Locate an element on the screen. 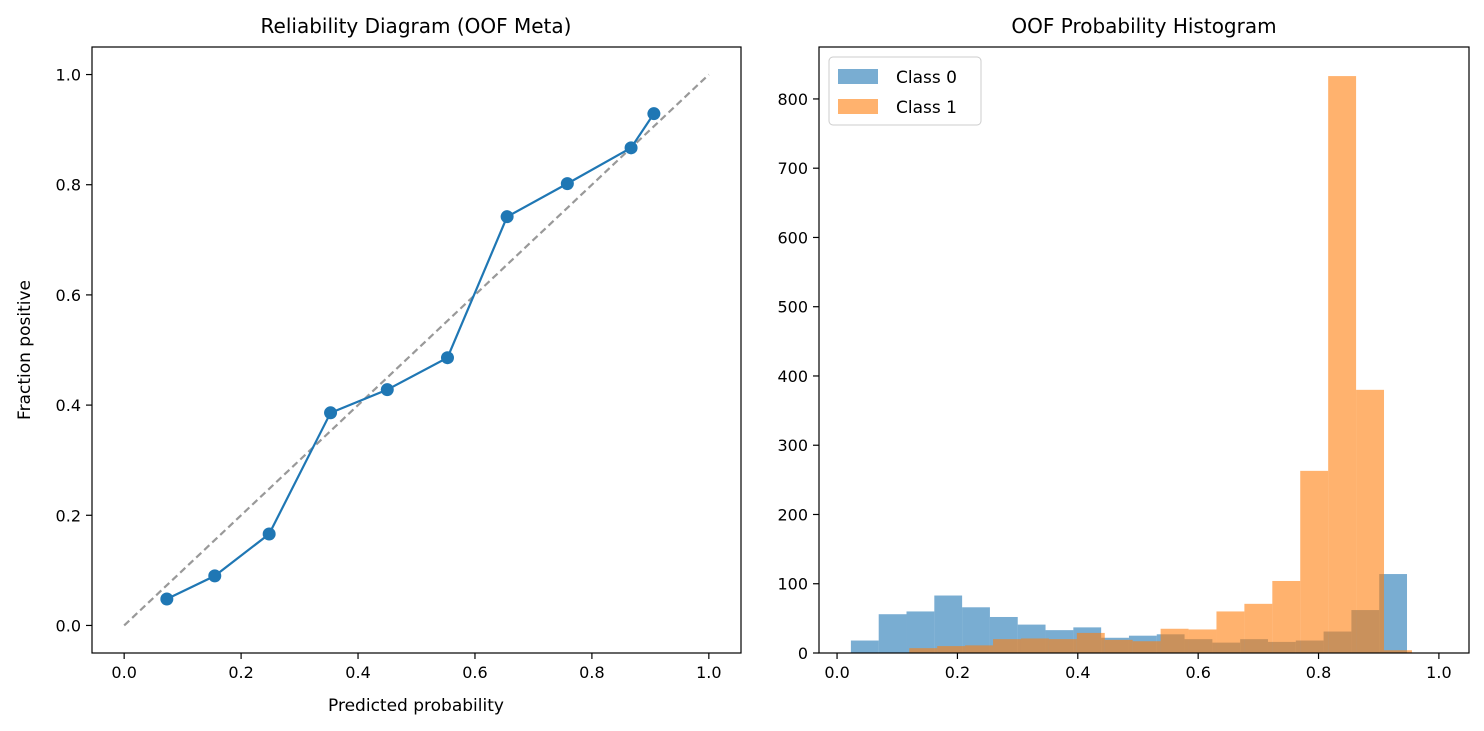  y-tick-label: 500 is located at coordinates (792, 307).